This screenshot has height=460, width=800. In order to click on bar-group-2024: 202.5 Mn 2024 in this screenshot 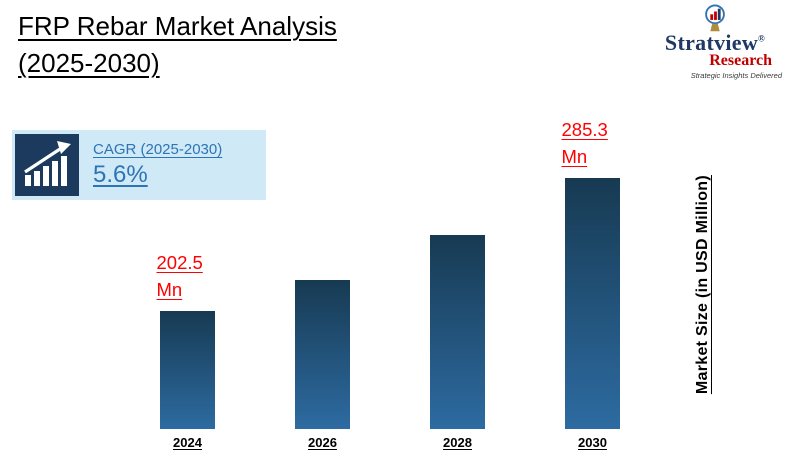, I will do `click(187, 277)`.